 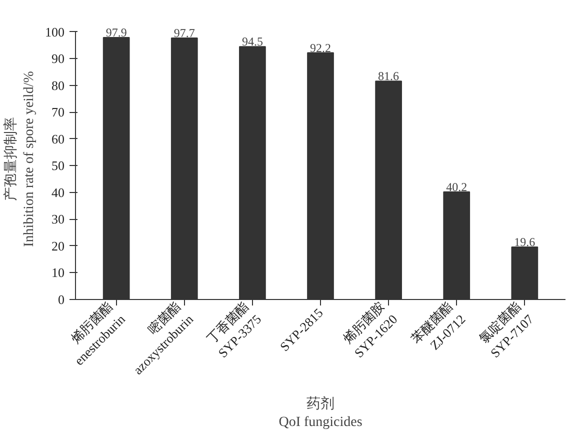 I want to click on data-label: 97.9, so click(x=116, y=33).